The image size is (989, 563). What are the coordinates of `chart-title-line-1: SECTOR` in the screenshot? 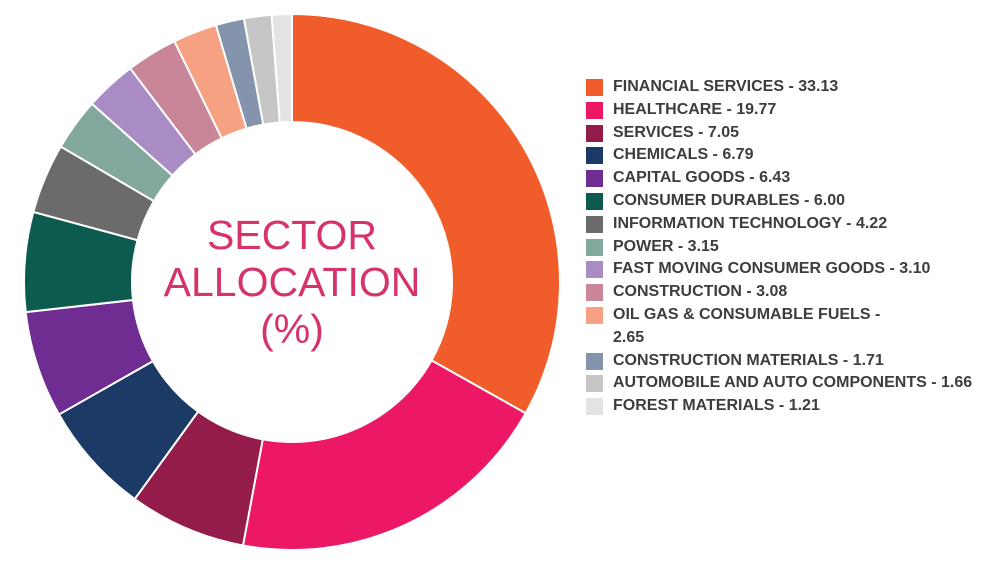 It's located at (292, 235).